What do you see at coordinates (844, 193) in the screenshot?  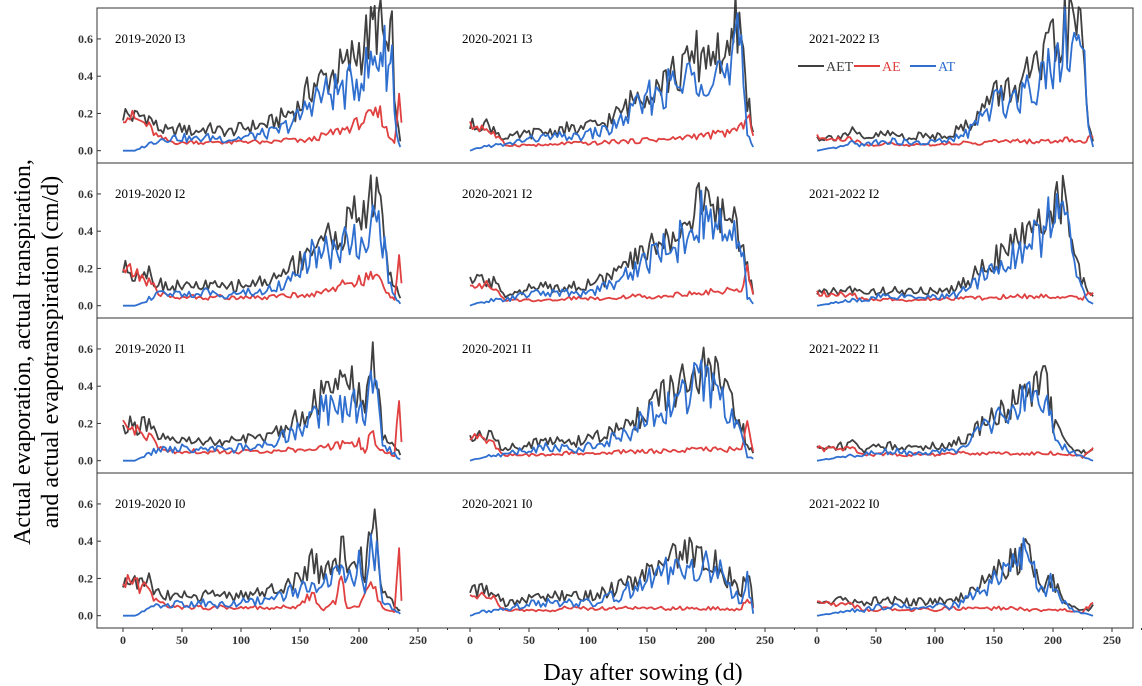 I see `panel-title: 2021-2022 I2` at bounding box center [844, 193].